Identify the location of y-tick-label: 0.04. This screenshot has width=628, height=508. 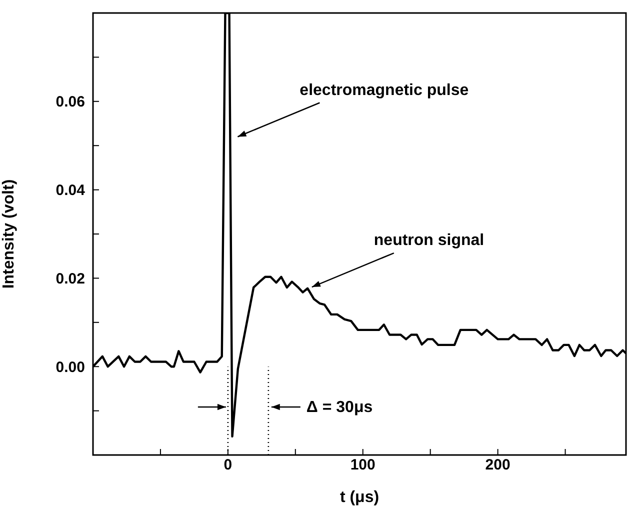
(71, 191).